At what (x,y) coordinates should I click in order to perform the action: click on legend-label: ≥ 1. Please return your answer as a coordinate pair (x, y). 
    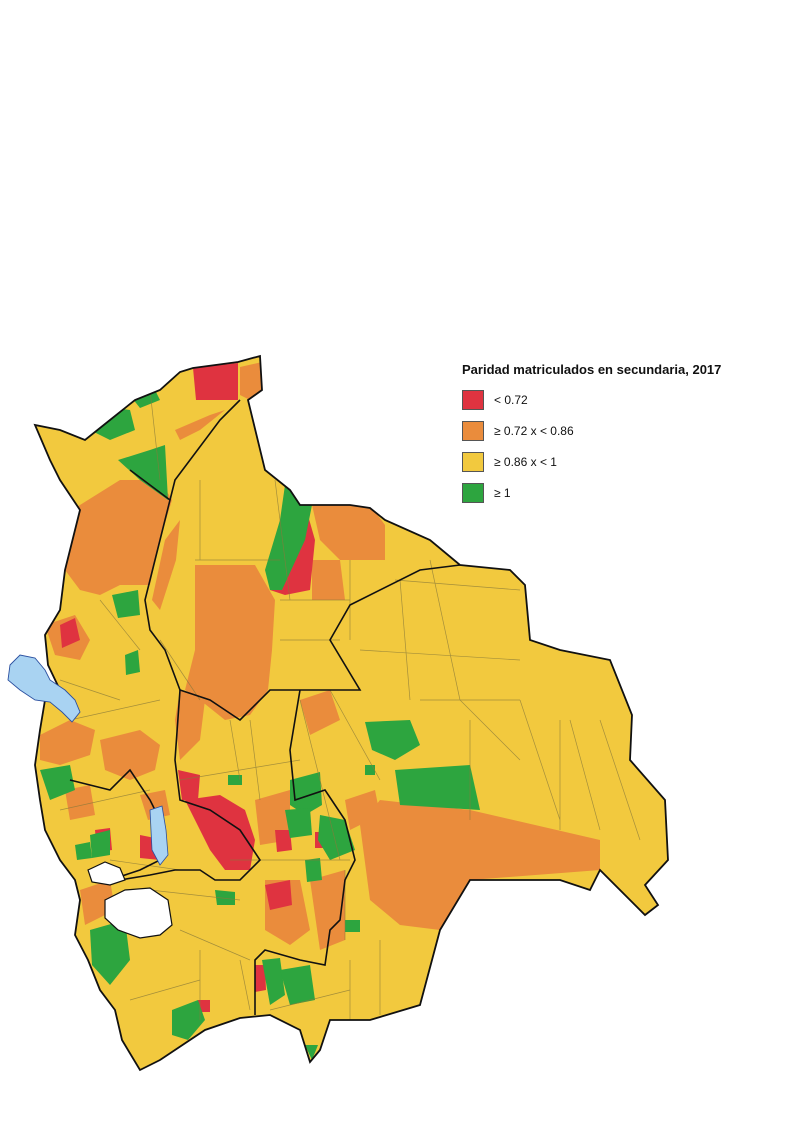
    Looking at the image, I should click on (502, 493).